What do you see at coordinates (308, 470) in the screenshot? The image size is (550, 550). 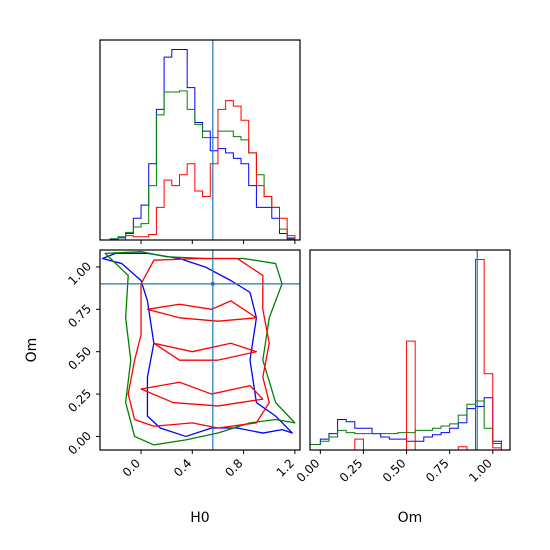 I see `om-marginal-x-tick-label-0: 0.00` at bounding box center [308, 470].